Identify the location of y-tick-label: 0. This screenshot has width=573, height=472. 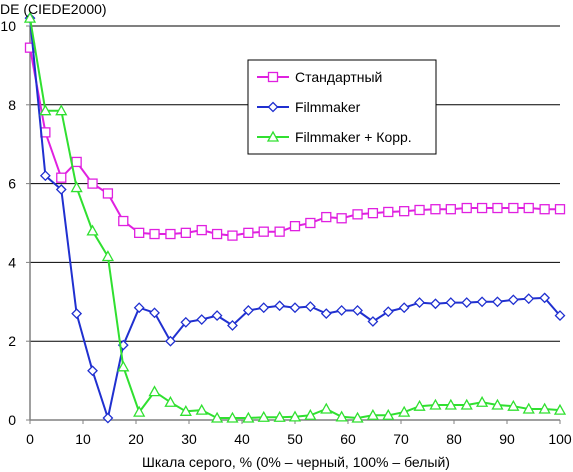
(12, 420).